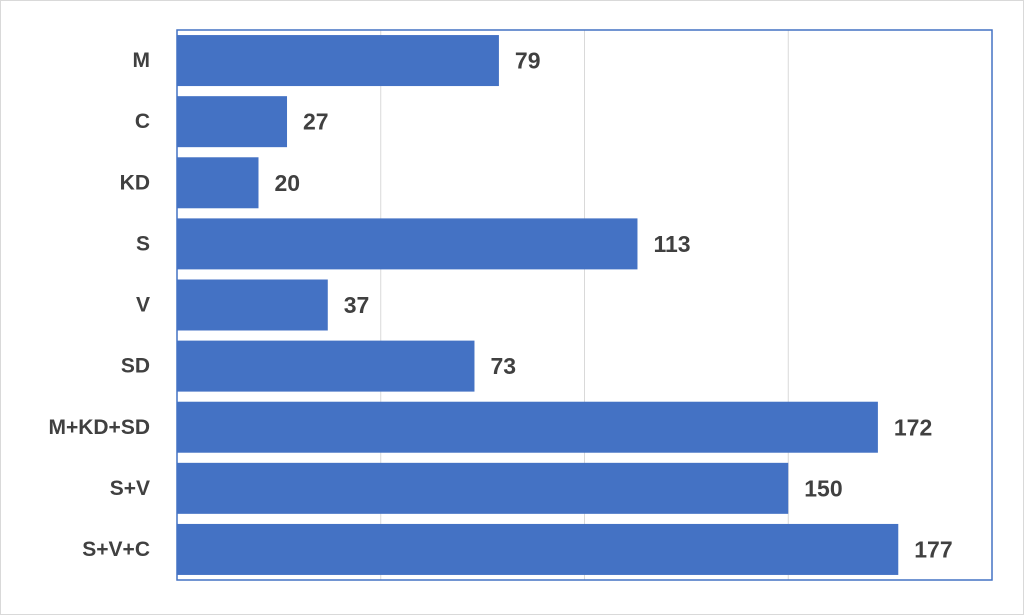 The image size is (1024, 615). What do you see at coordinates (116, 549) in the screenshot?
I see `y-tick-label: S+V+C` at bounding box center [116, 549].